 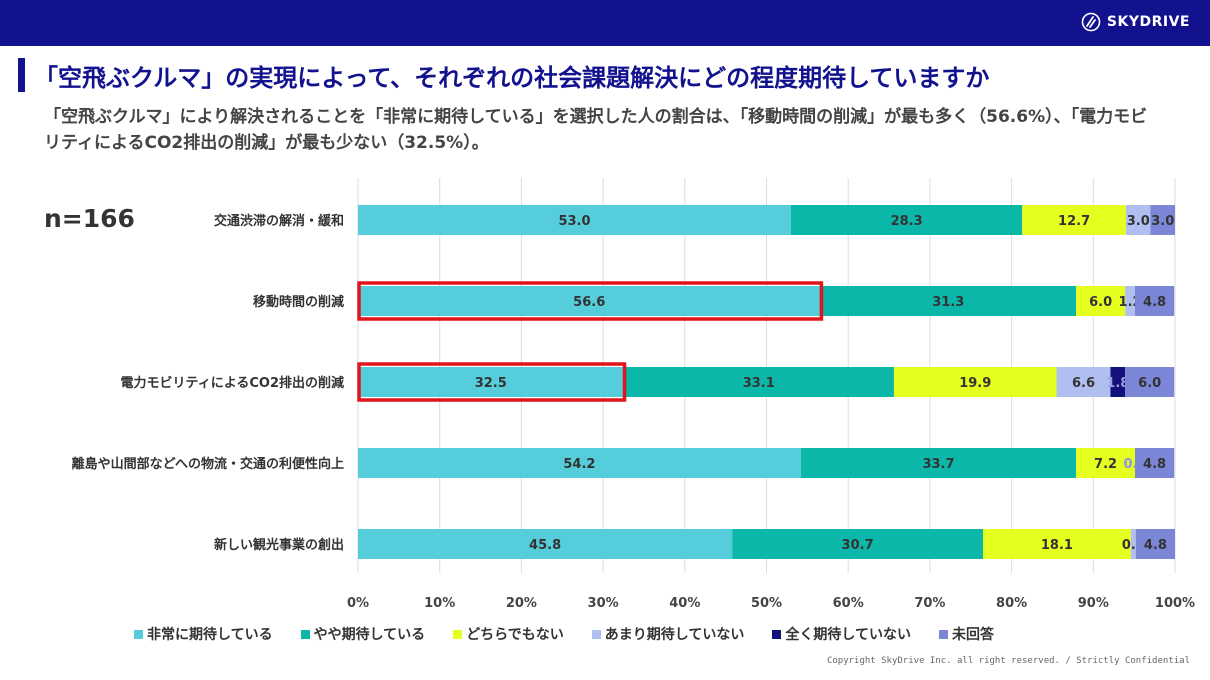 I want to click on data-label: 7.2, so click(x=1105, y=464).